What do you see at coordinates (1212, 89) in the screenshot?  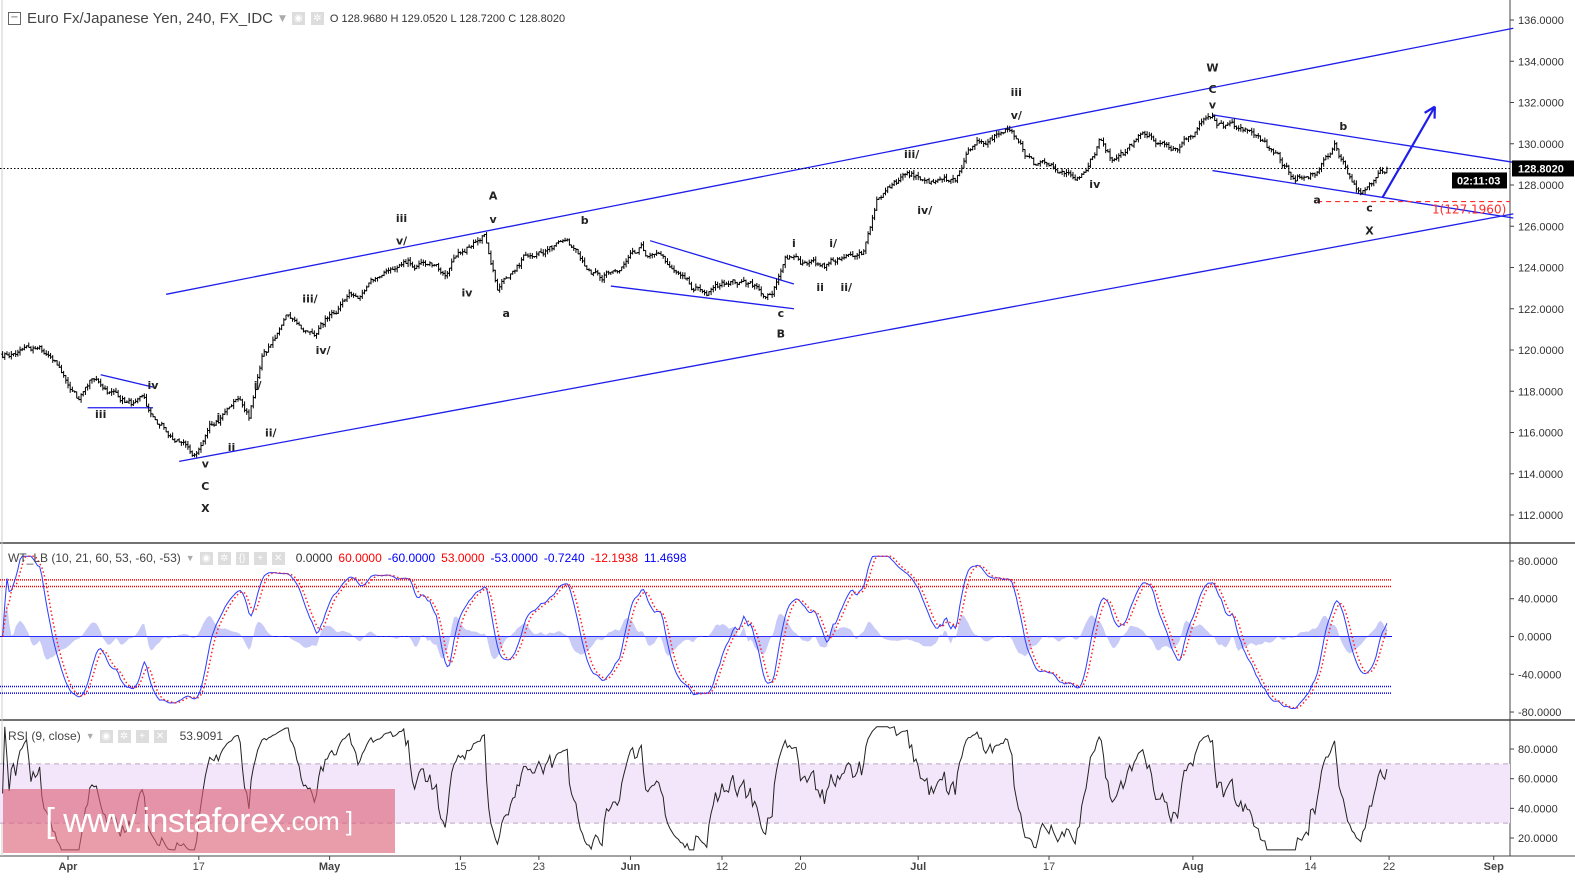 I see `wave-label: C` at bounding box center [1212, 89].